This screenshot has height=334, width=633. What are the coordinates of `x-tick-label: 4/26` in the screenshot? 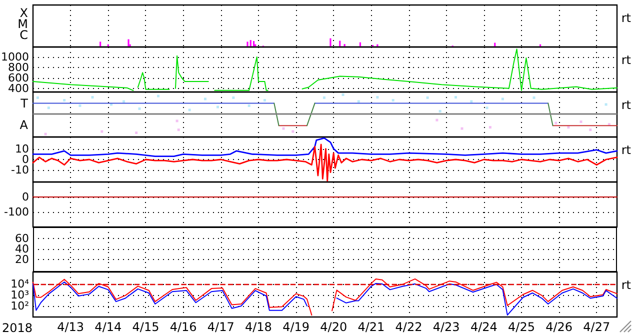 It's located at (559, 327).